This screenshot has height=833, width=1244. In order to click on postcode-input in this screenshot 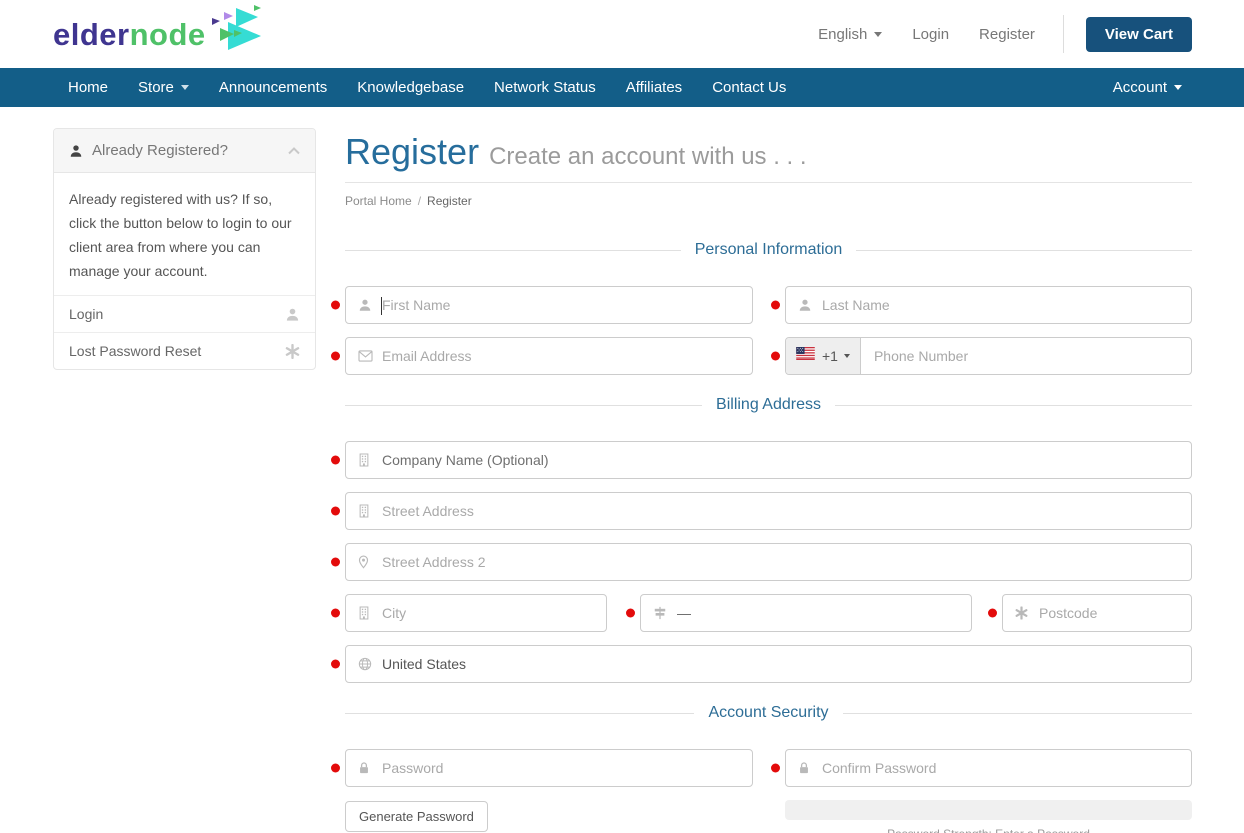, I will do `click(1097, 613)`.